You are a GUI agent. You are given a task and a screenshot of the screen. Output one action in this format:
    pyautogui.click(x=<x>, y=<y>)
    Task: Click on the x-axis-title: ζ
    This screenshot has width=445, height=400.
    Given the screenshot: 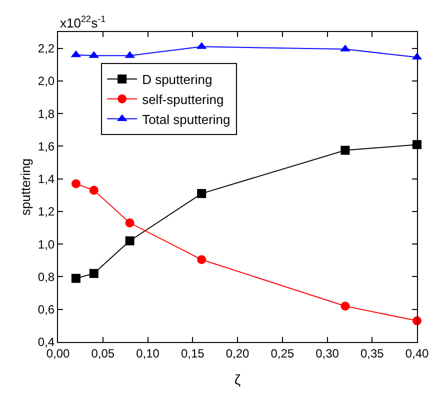 What is the action you would take?
    pyautogui.click(x=237, y=380)
    